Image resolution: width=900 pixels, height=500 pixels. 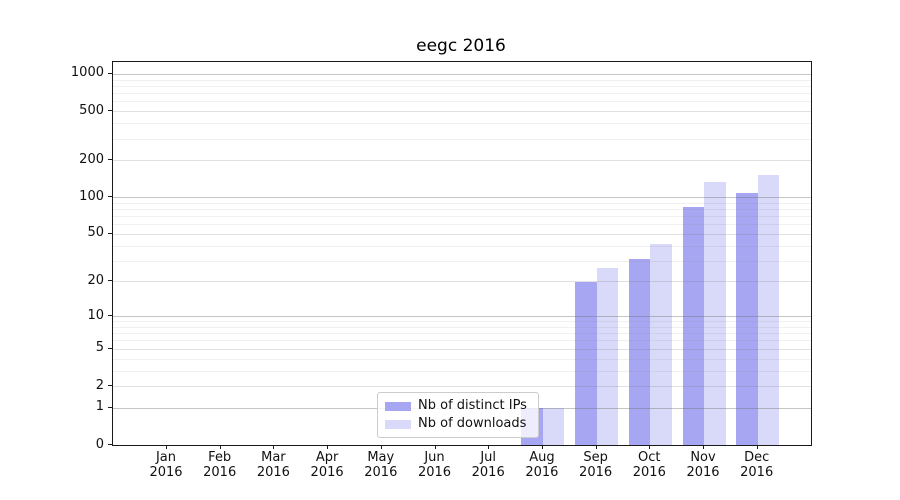 What do you see at coordinates (87, 73) in the screenshot?
I see `ytick-label-1000: 1000` at bounding box center [87, 73].